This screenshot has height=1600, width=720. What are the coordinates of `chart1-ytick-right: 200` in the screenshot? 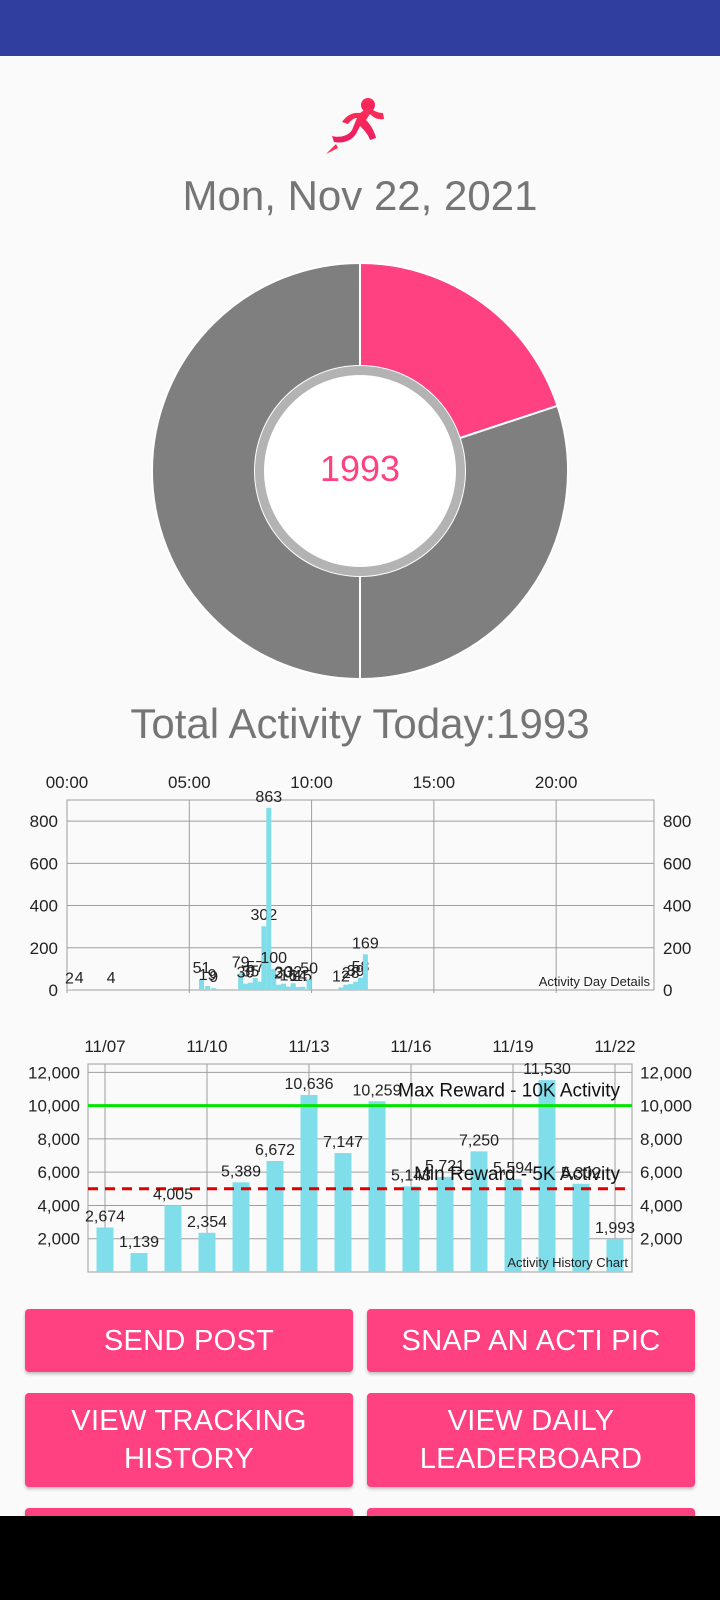 It's located at (677, 948).